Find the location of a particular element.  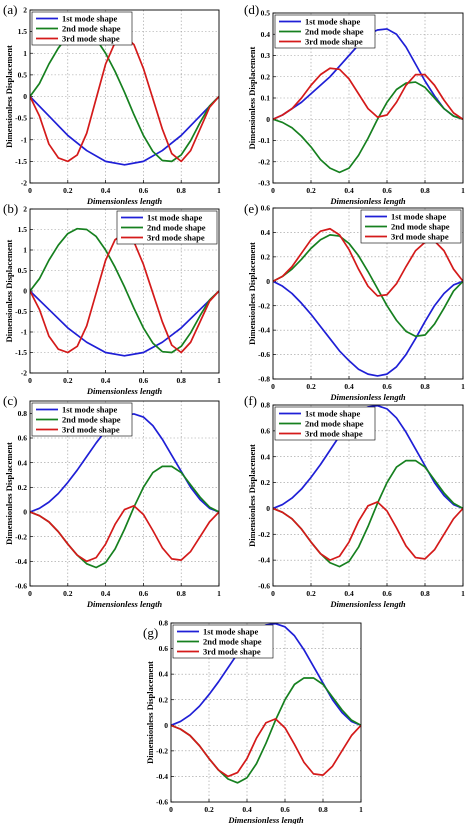

y-tick-label: 0.1 is located at coordinates (266, 98).